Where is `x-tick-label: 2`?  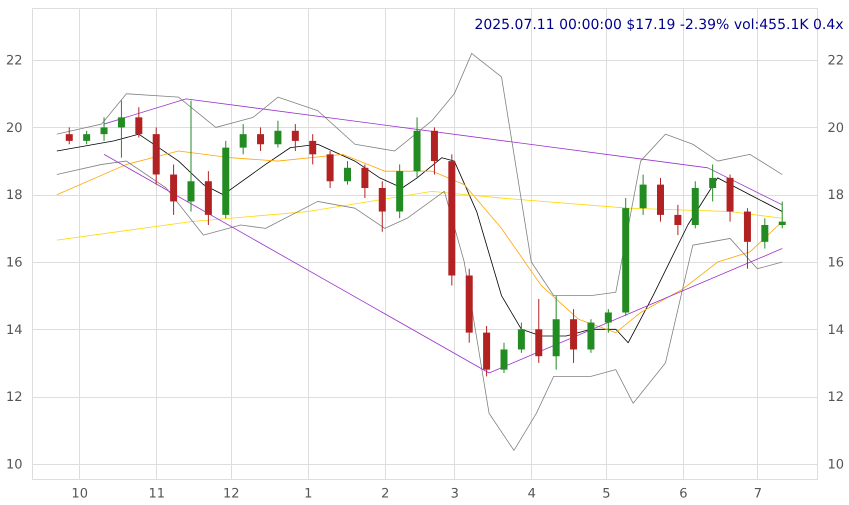 x-tick-label: 2 is located at coordinates (385, 494).